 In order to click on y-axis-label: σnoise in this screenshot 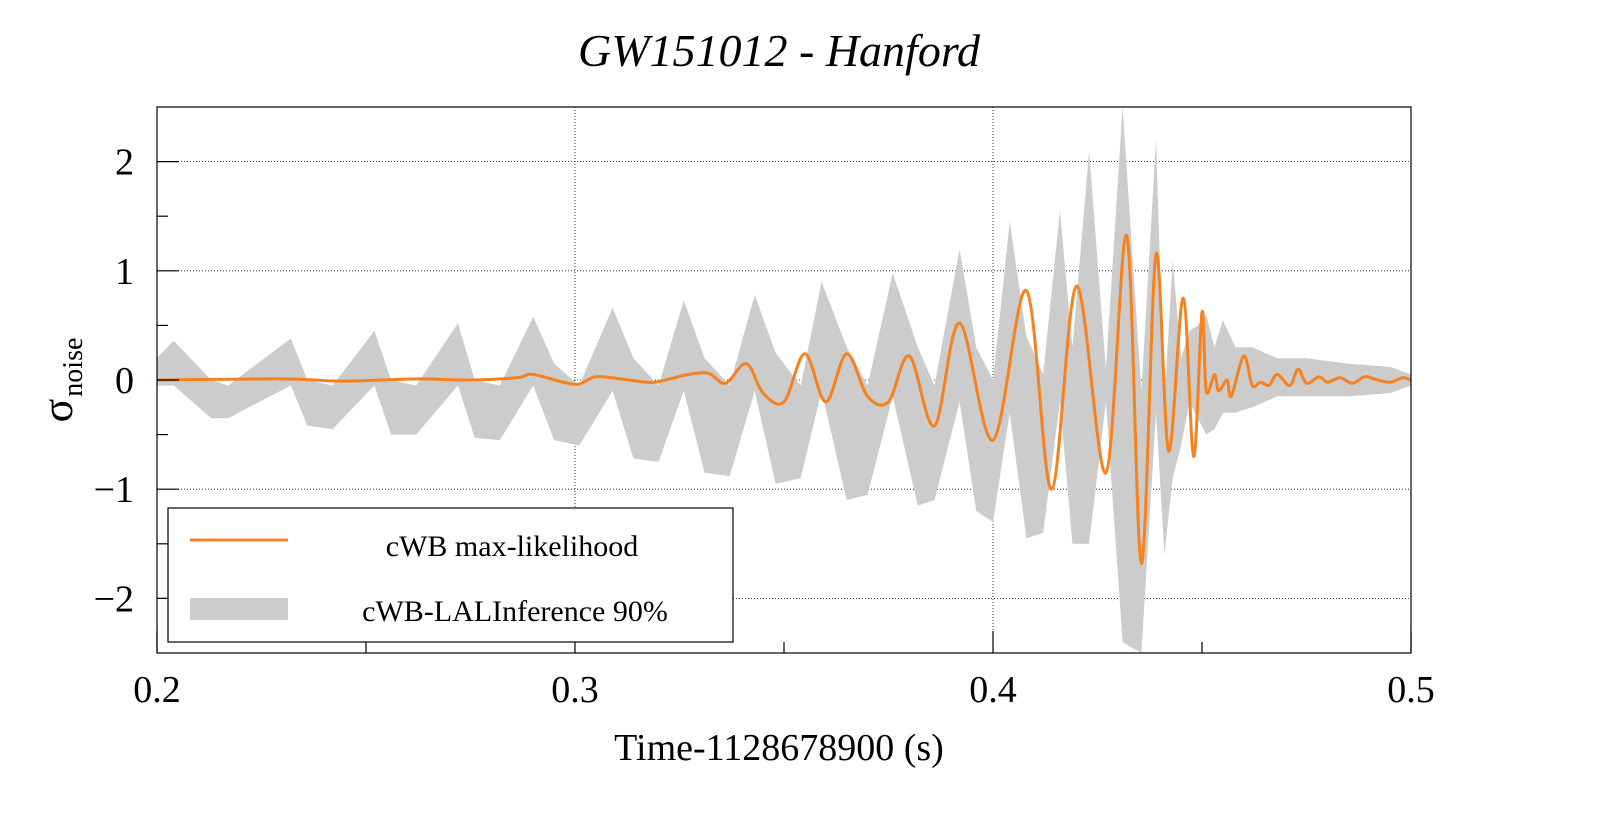, I will do `click(61, 380)`.